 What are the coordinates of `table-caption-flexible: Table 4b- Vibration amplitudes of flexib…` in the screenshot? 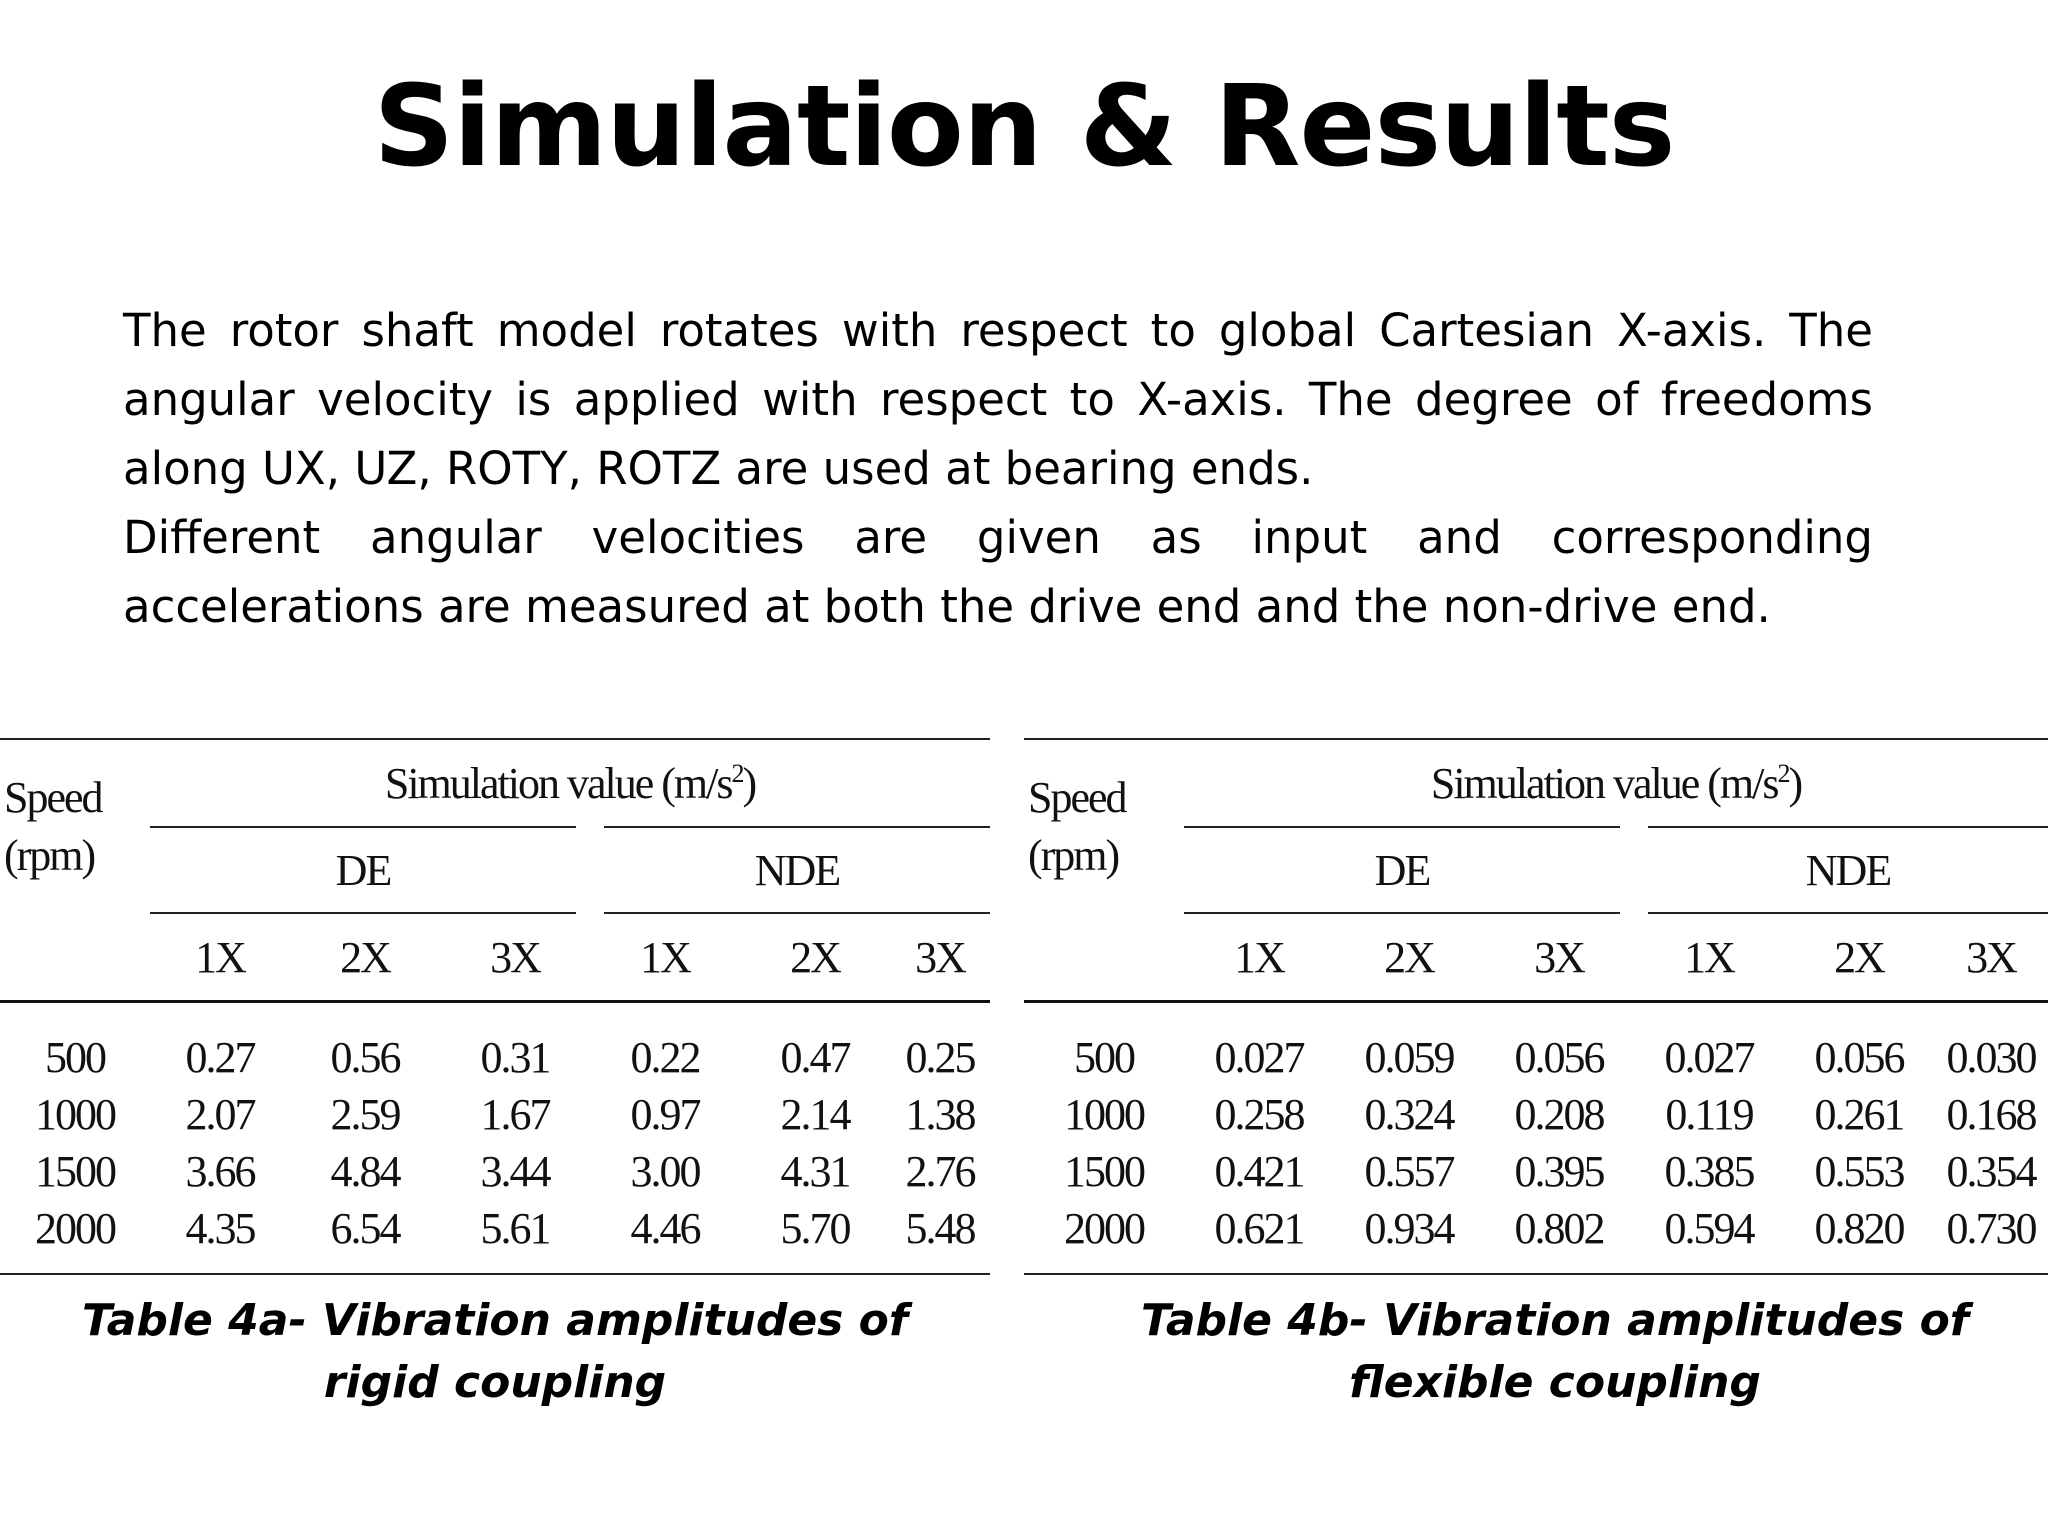 It's located at (1555, 1351).